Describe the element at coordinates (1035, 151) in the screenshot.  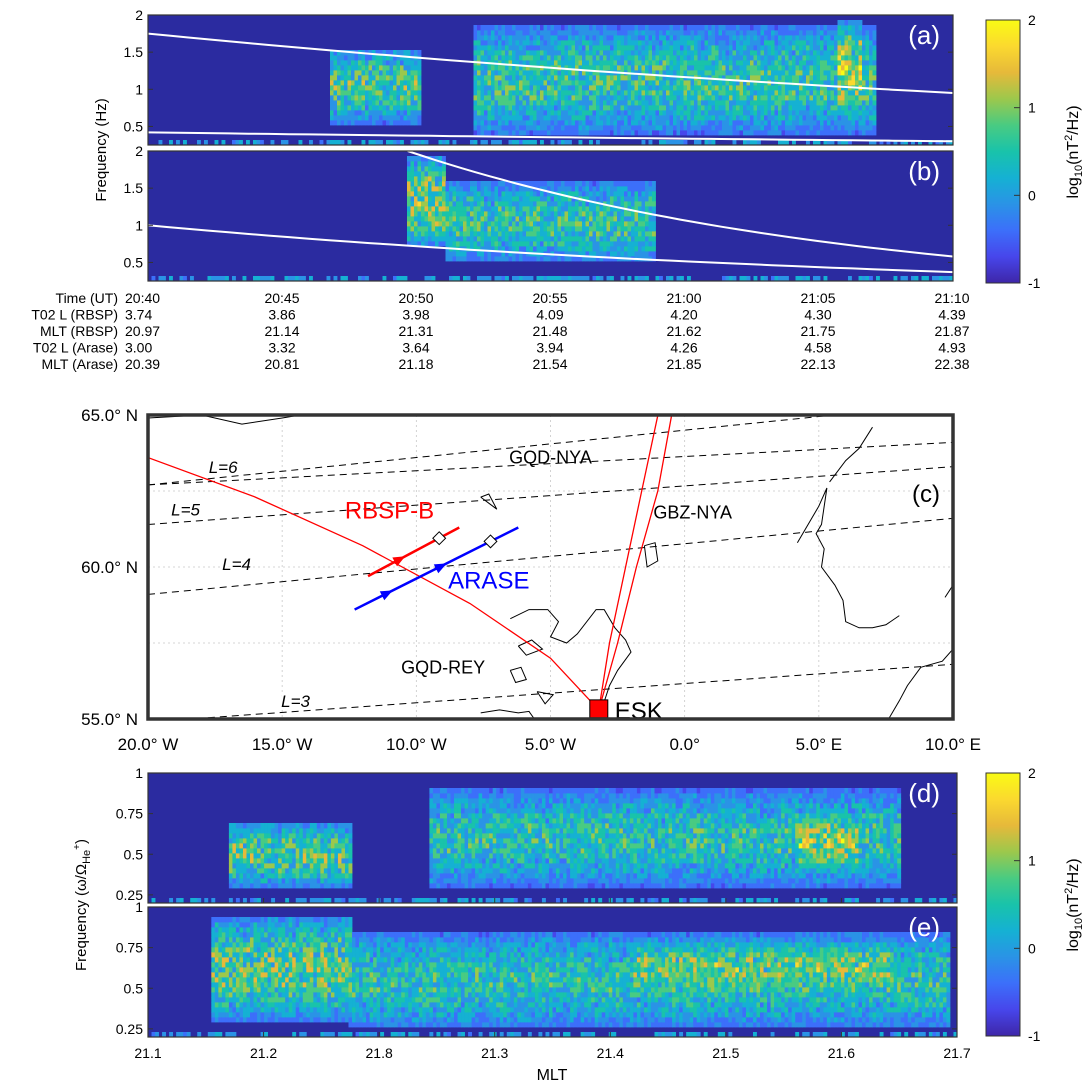
I see `colorbar-top: 210-1 log10(nT2/Hz)` at that location.